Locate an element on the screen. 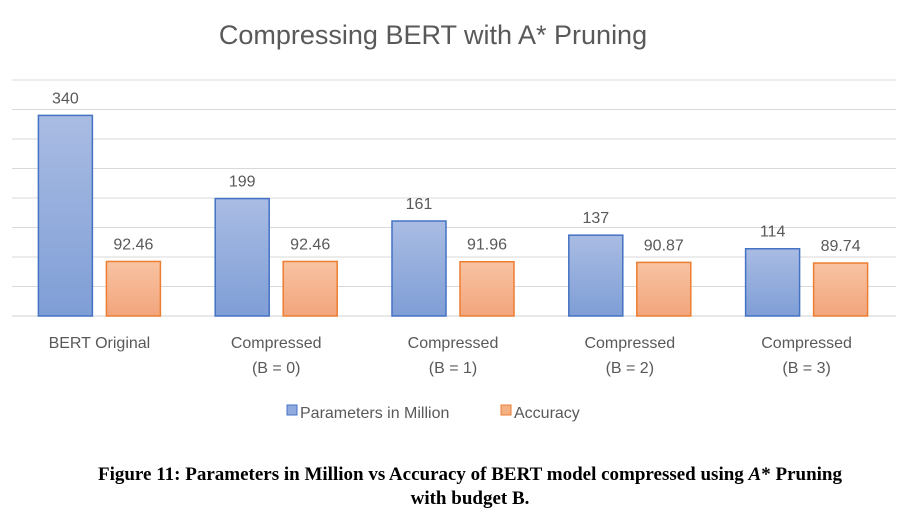 Image resolution: width=918 pixels, height=517 pixels. data-label: 90.87 is located at coordinates (664, 245).